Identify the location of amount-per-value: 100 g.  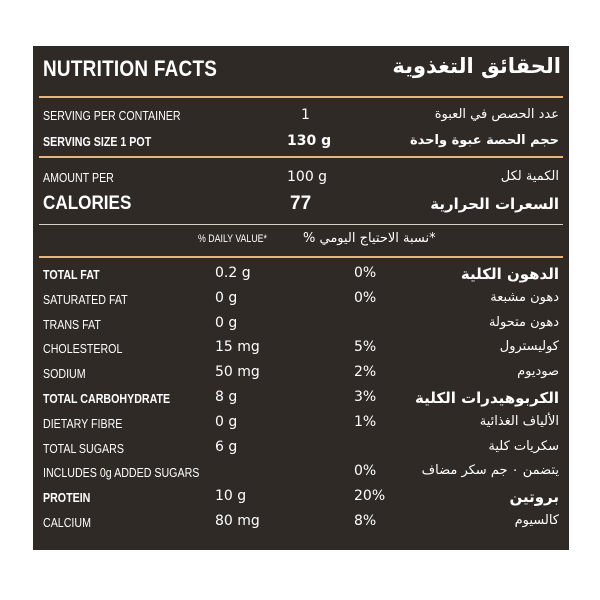
(307, 177).